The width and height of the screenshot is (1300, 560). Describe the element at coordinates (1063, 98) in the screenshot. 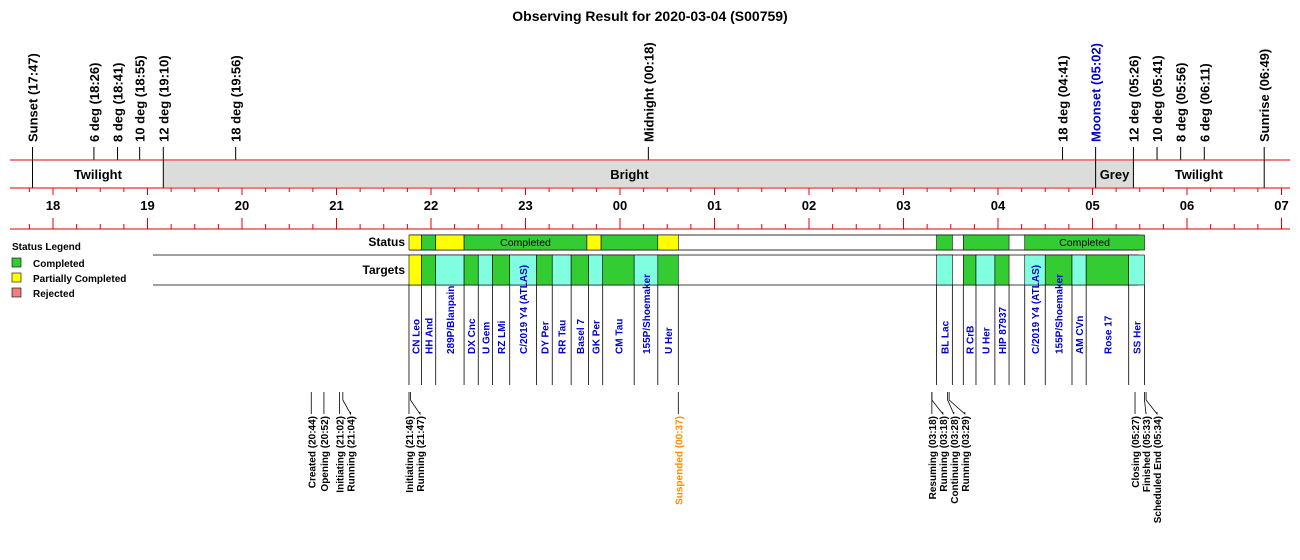

I see `time-marker-label: 18 deg (04:41)` at that location.